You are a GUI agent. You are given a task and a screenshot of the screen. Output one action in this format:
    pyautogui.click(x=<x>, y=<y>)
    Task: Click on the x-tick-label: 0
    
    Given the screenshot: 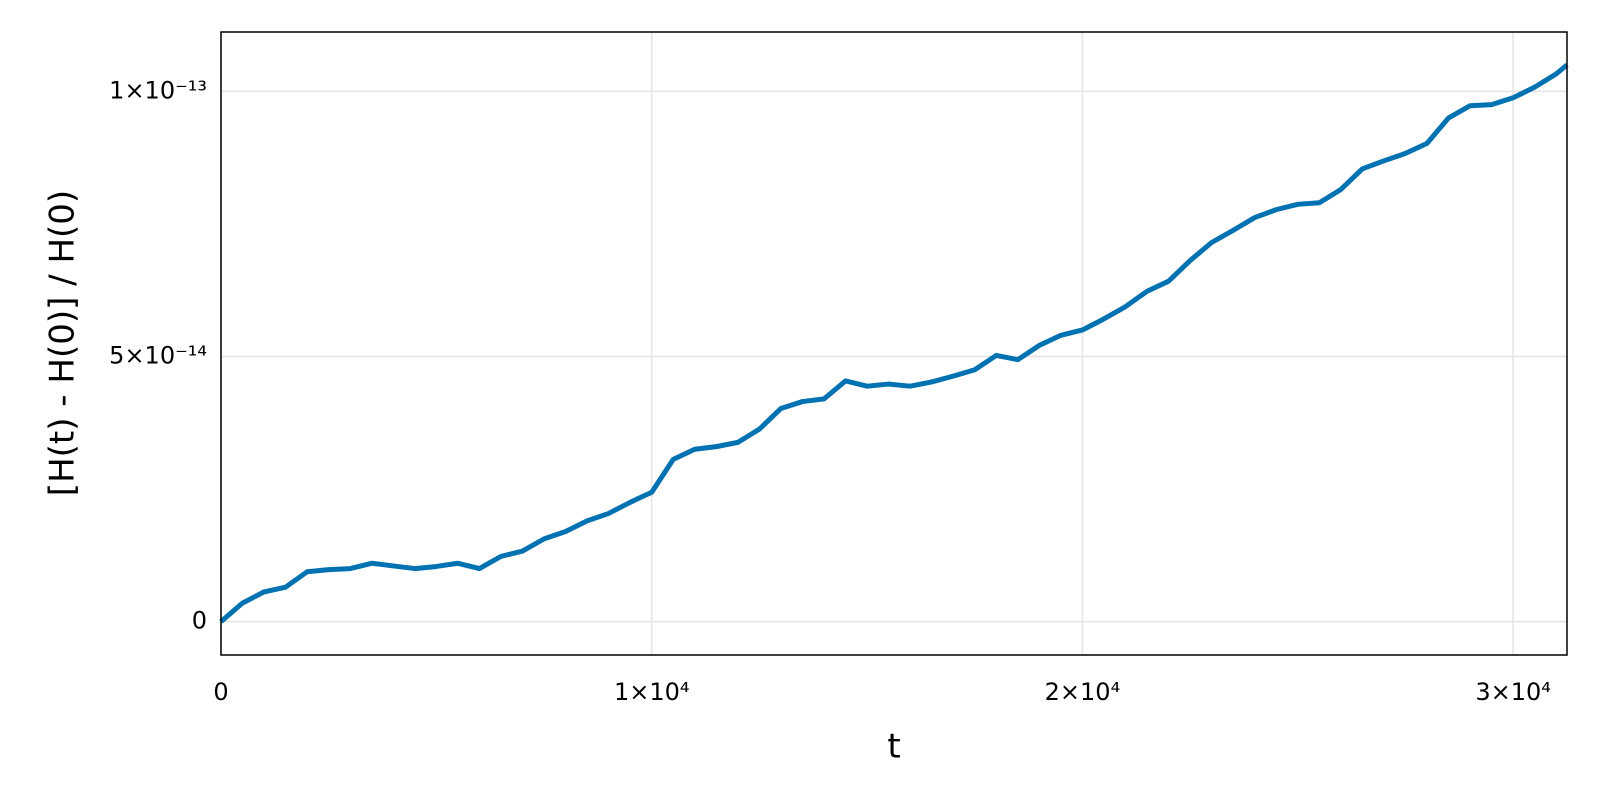 What is the action you would take?
    pyautogui.click(x=220, y=692)
    